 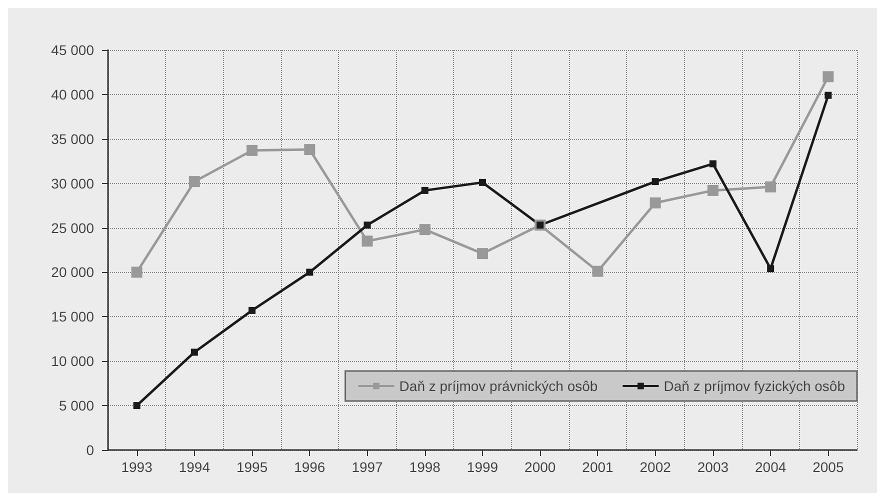 I want to click on x-tick-label: 2004, so click(x=770, y=467).